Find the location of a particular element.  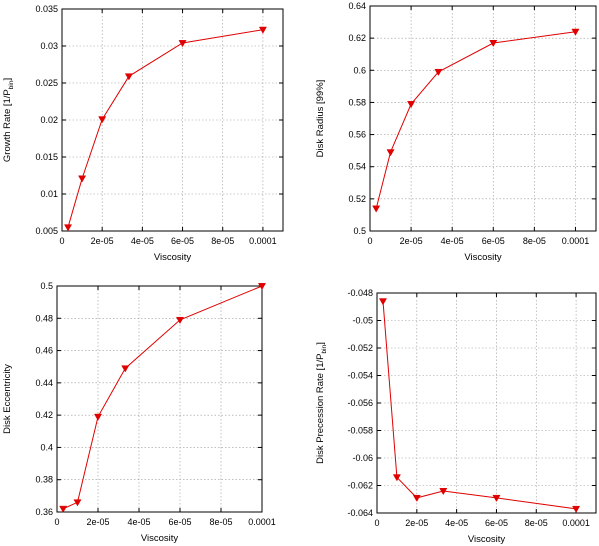

y-tick-label: -0.056 is located at coordinates (360, 403).